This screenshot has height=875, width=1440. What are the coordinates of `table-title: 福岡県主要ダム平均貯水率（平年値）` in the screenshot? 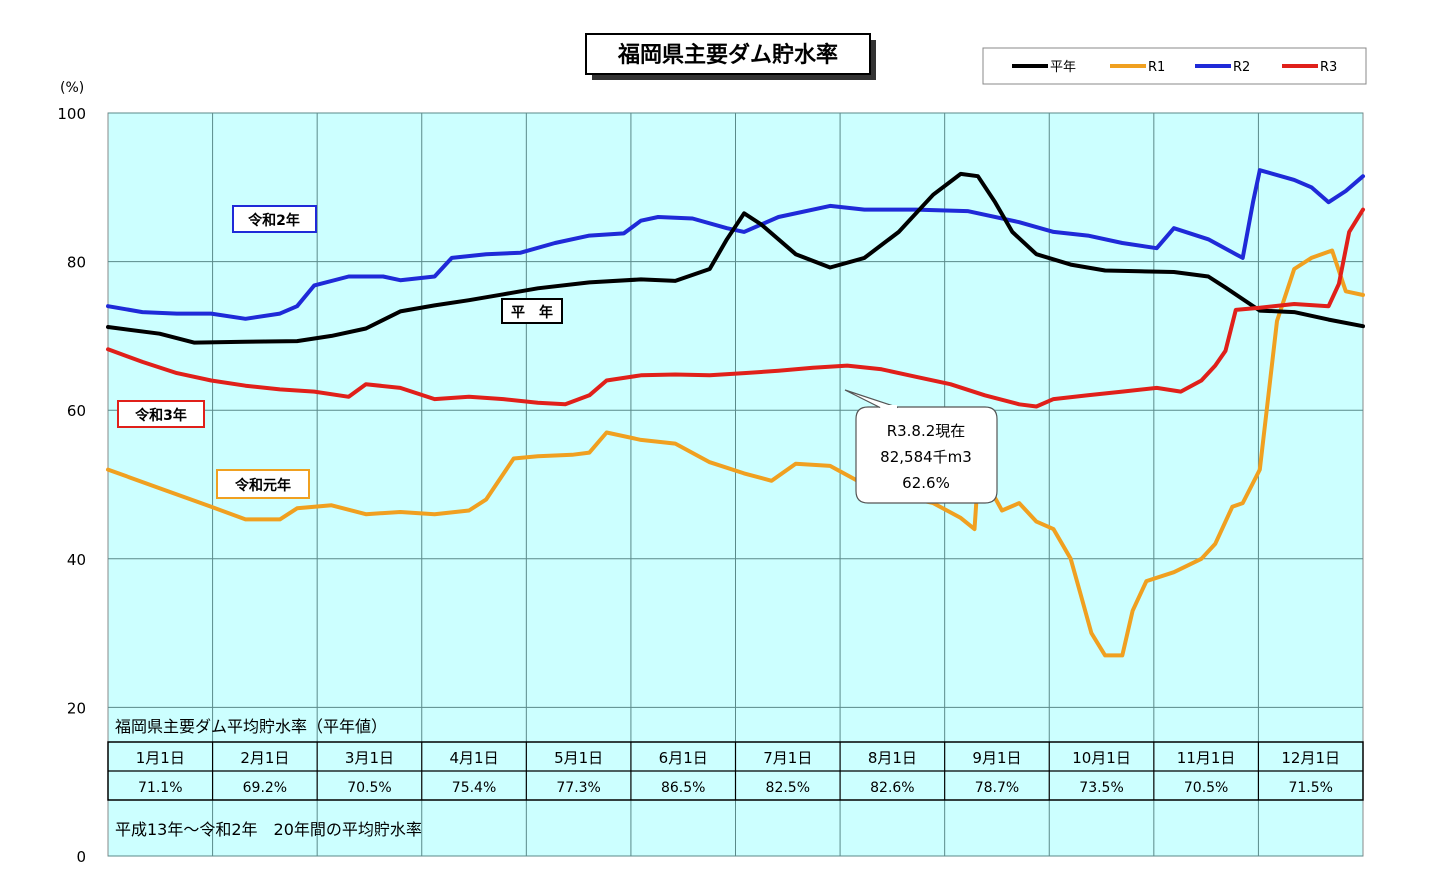 It's located at (251, 726).